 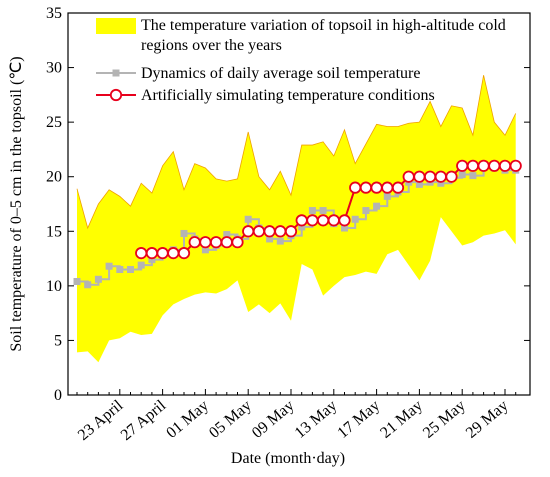 I want to click on x-axis-title: Date (month·day), so click(x=288, y=458).